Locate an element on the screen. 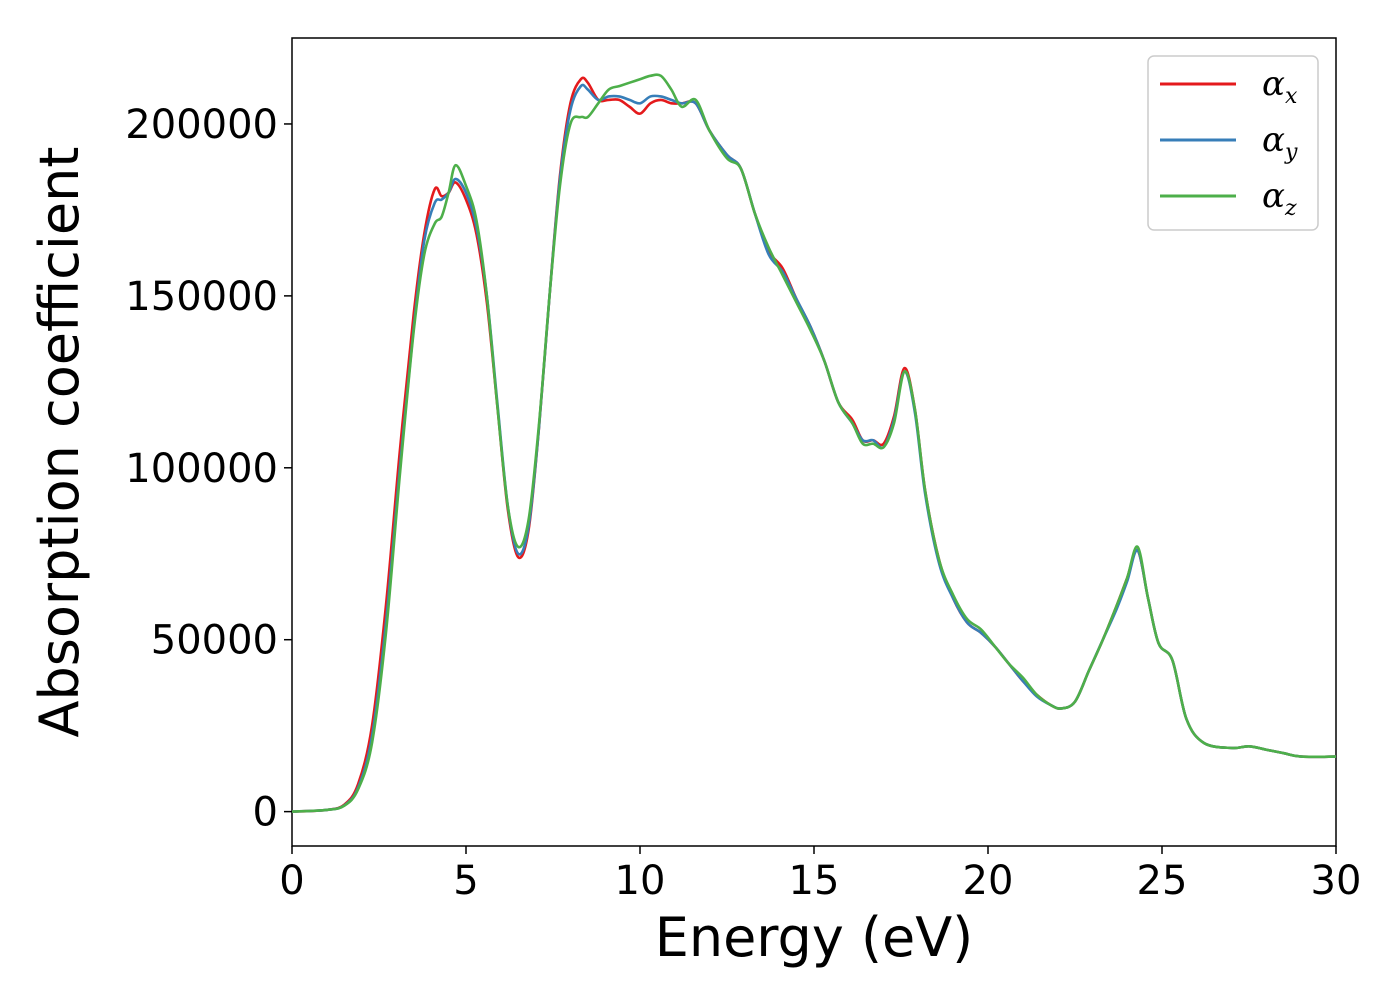 Image resolution: width=1400 pixels, height=1000 pixels. legend-label-x: αx is located at coordinates (1280, 86).